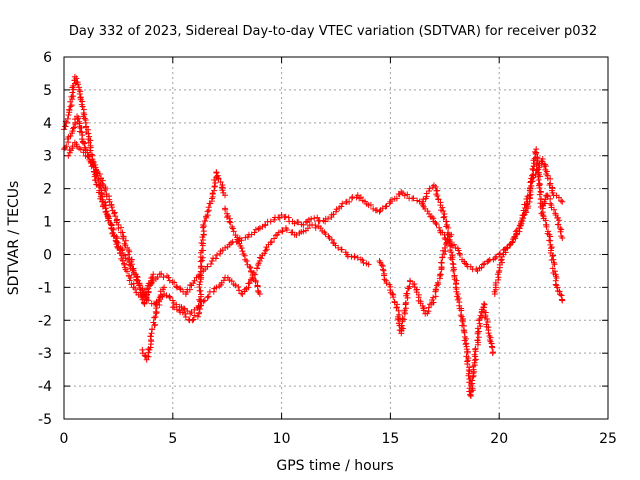 The height and width of the screenshot is (480, 640). What do you see at coordinates (45, 387) in the screenshot?
I see `y-tick-label: -4` at bounding box center [45, 387].